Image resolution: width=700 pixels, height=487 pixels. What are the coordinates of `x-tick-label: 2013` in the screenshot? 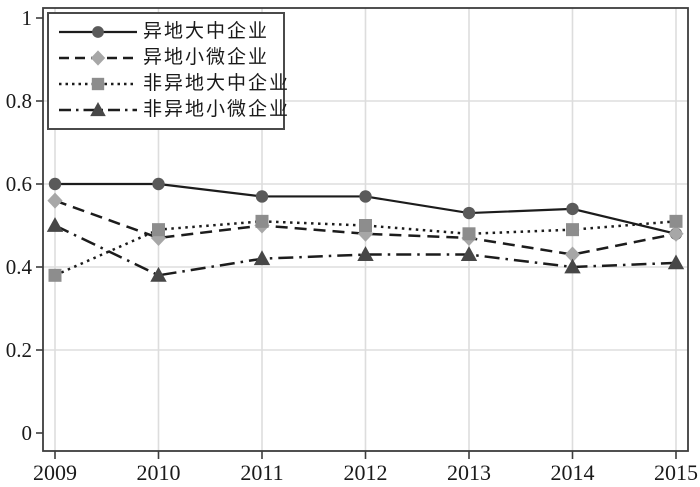 It's located at (469, 472).